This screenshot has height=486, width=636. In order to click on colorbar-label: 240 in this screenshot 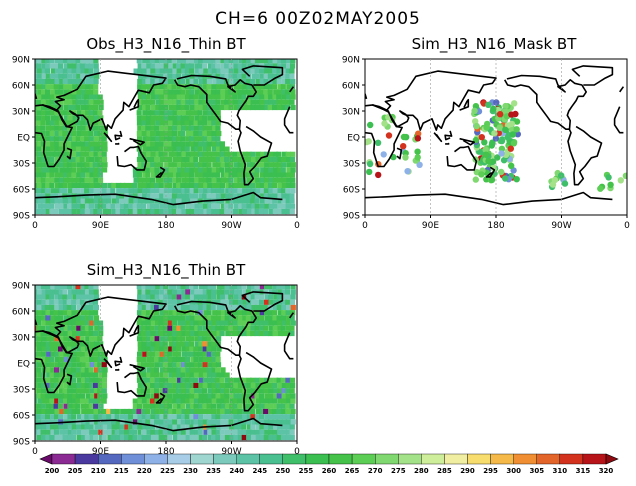, I will do `click(236, 471)`.